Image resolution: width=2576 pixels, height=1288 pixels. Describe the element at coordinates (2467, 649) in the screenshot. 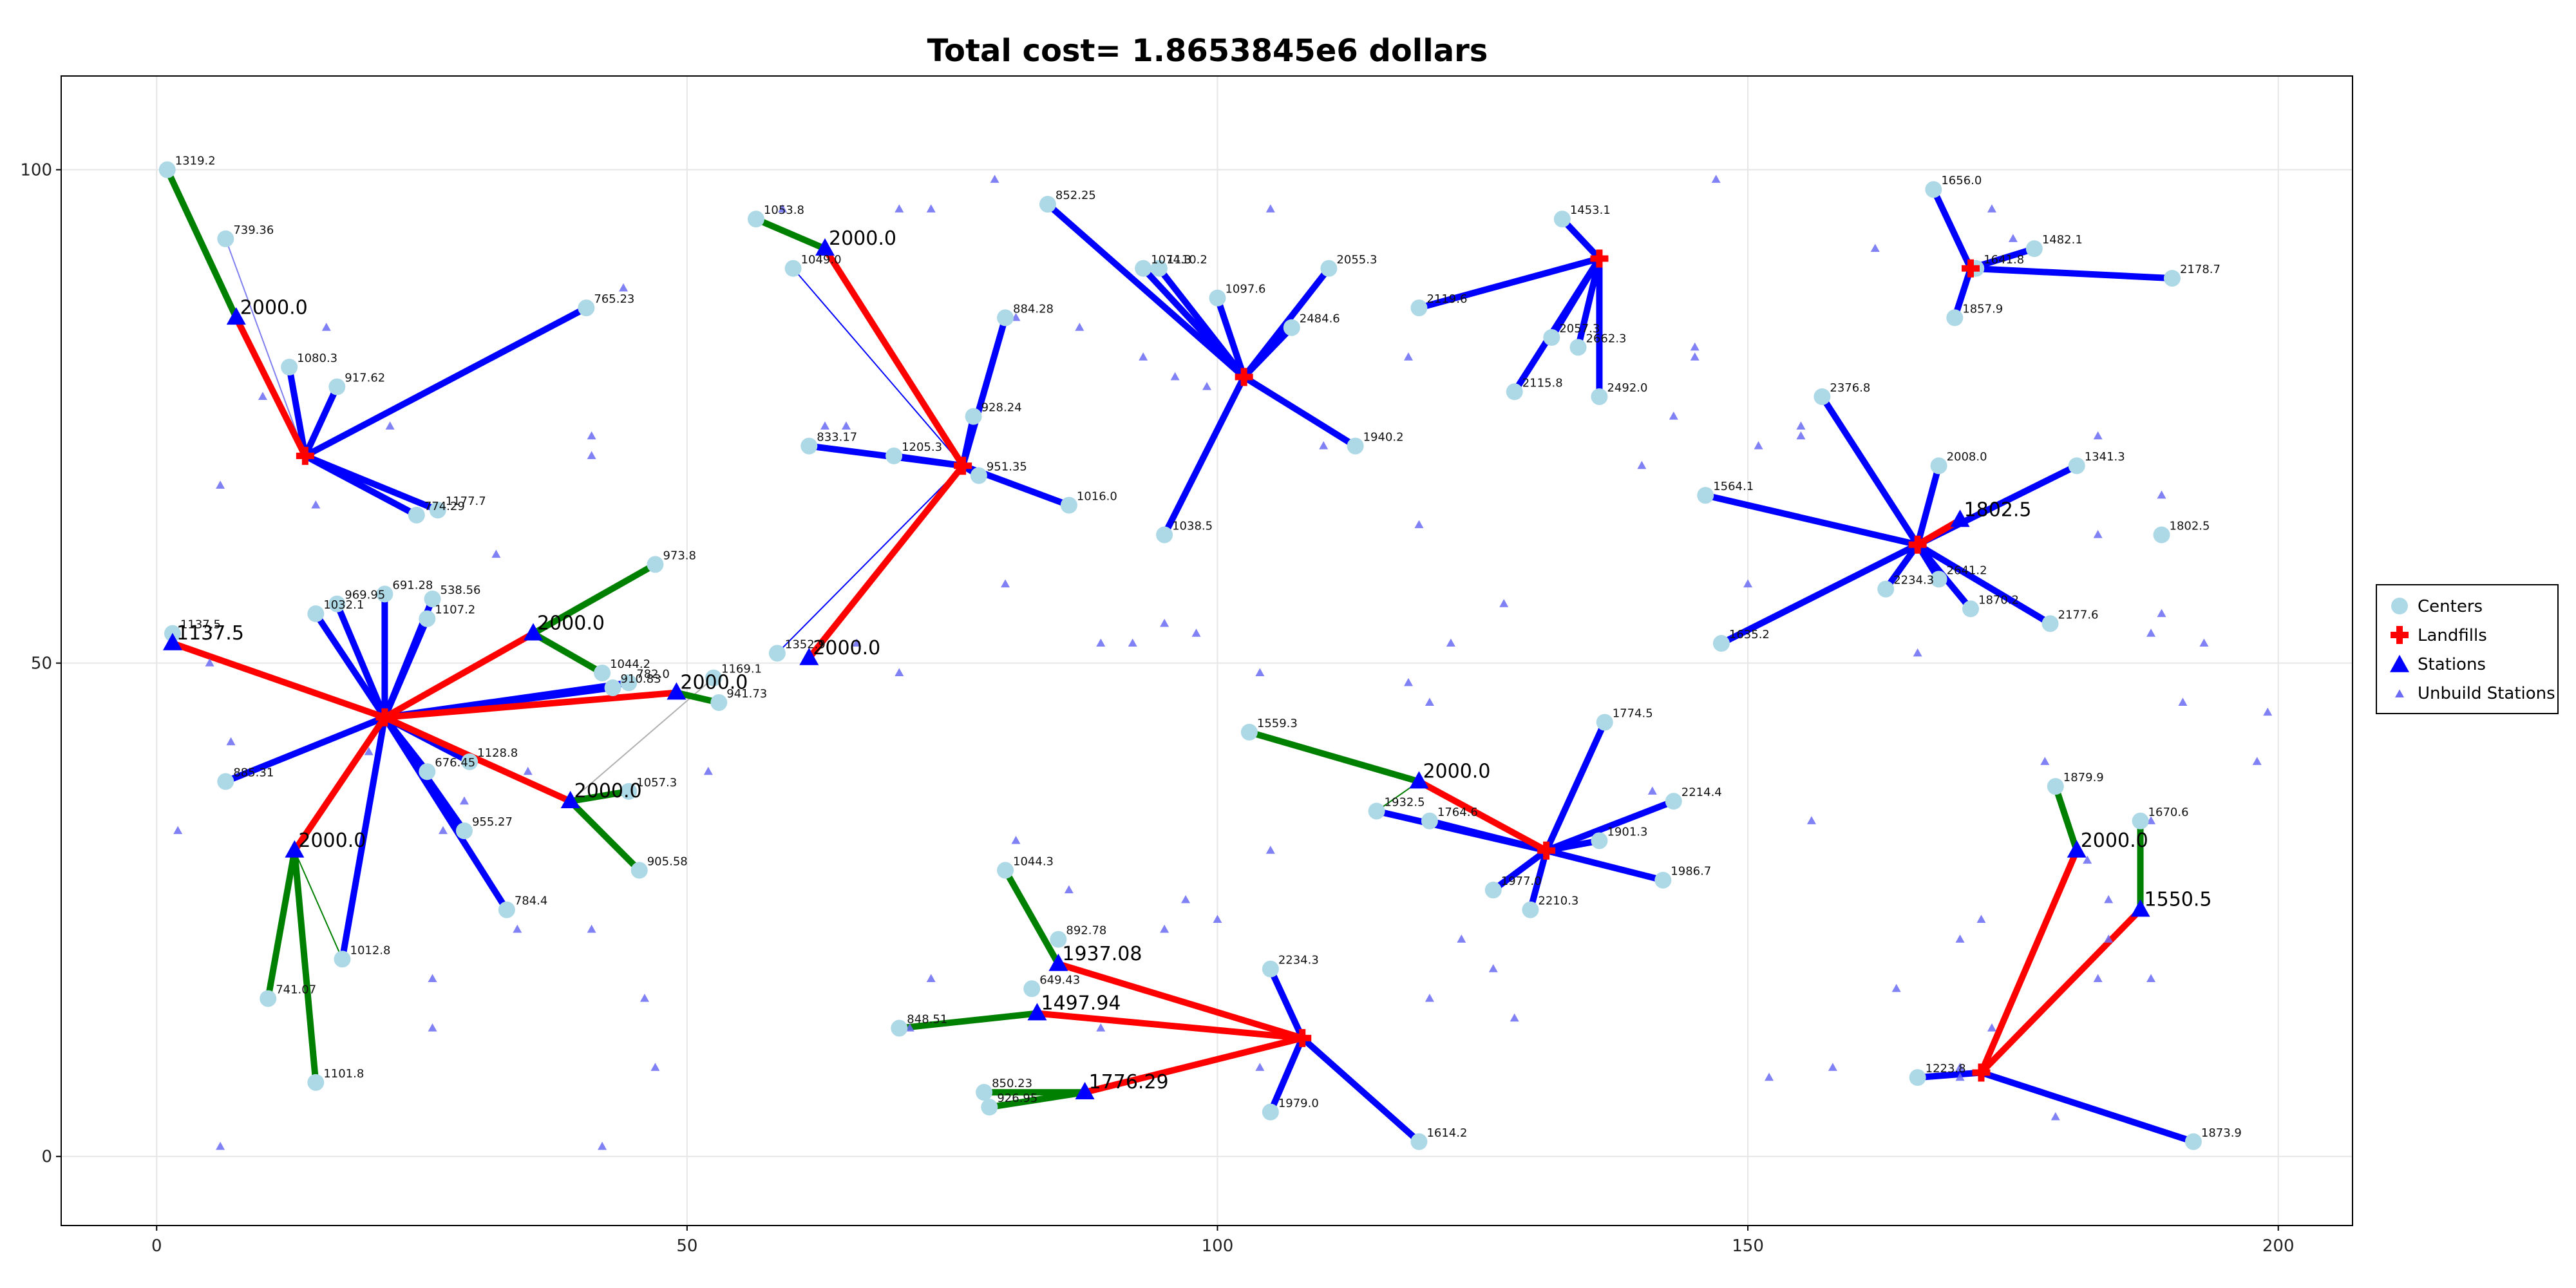

I see `legend: Centers Landfills Stations Unbuild Stations` at that location.